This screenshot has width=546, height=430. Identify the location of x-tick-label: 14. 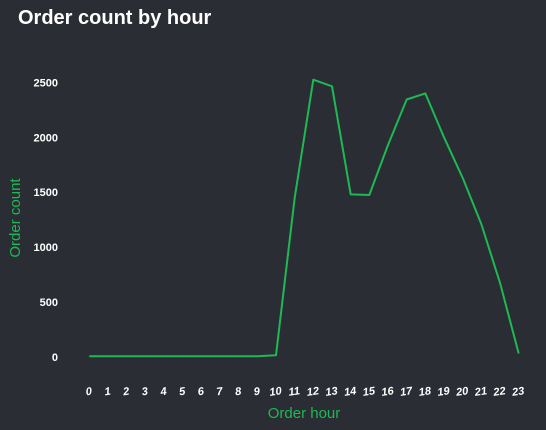
(350, 392).